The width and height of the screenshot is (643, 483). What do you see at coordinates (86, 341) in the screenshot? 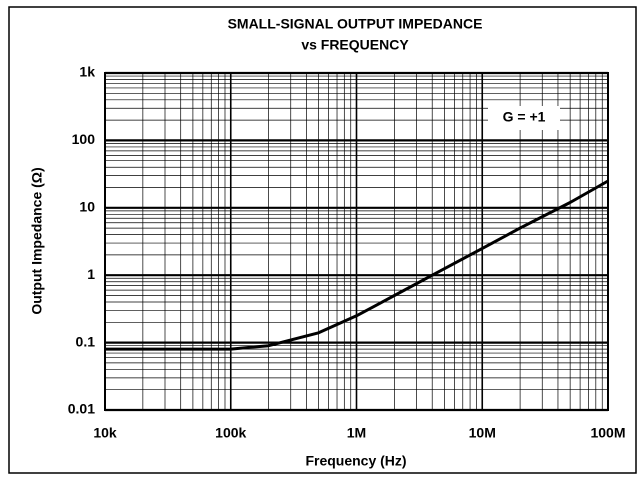
I see `y-tick-label: 0.1` at bounding box center [86, 341].